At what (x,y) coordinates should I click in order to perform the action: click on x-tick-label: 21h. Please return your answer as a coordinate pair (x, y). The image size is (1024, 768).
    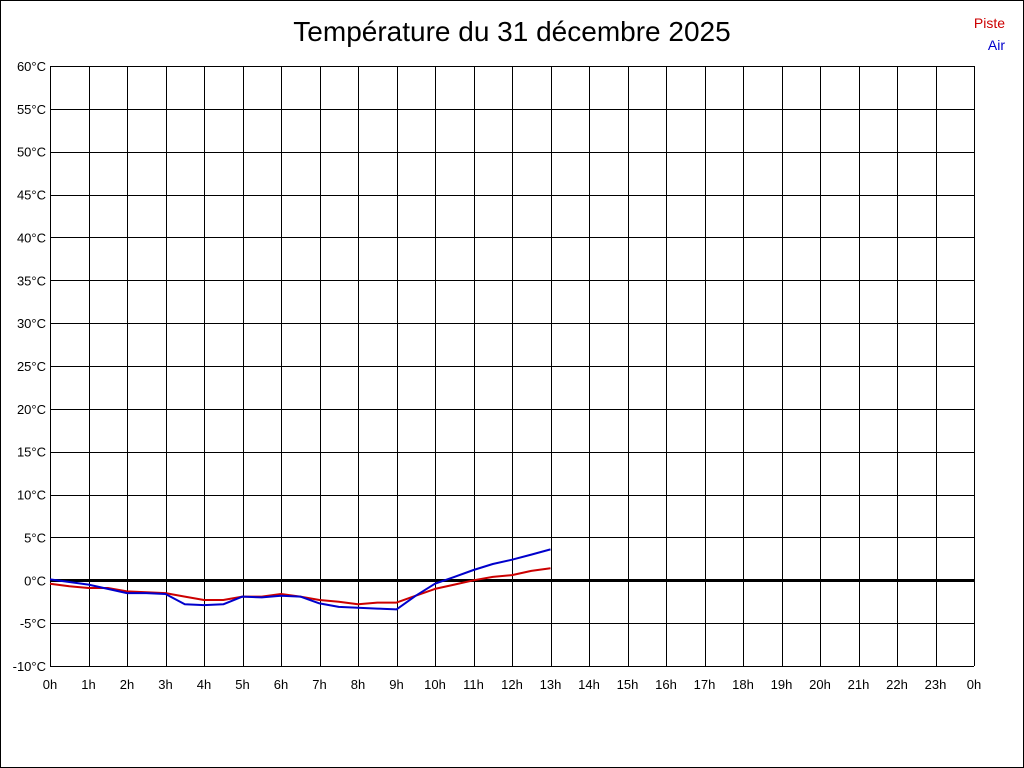
    Looking at the image, I should click on (859, 684).